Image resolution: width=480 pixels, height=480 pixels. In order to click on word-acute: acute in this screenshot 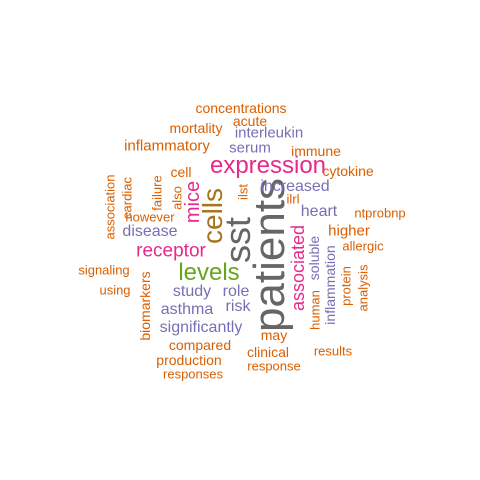, I will do `click(250, 121)`.